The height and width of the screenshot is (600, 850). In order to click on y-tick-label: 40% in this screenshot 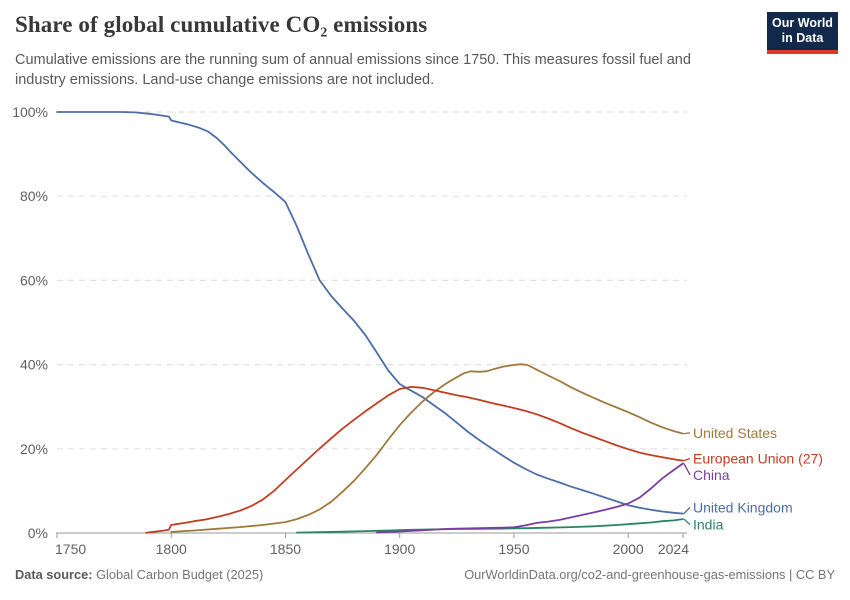, I will do `click(34, 365)`.